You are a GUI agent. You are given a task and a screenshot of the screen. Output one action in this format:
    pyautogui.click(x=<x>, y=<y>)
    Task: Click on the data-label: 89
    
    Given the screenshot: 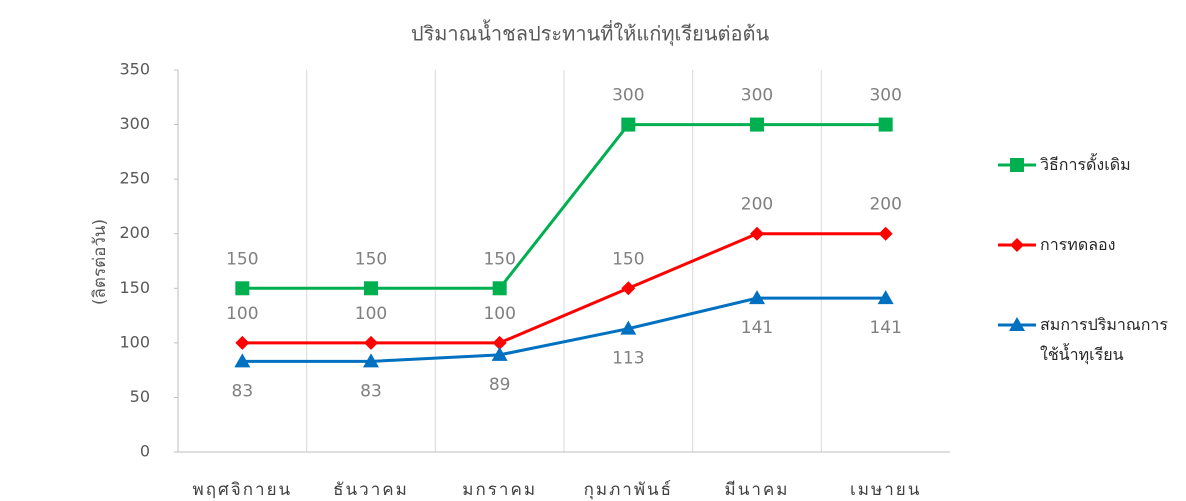 What is the action you would take?
    pyautogui.click(x=500, y=385)
    